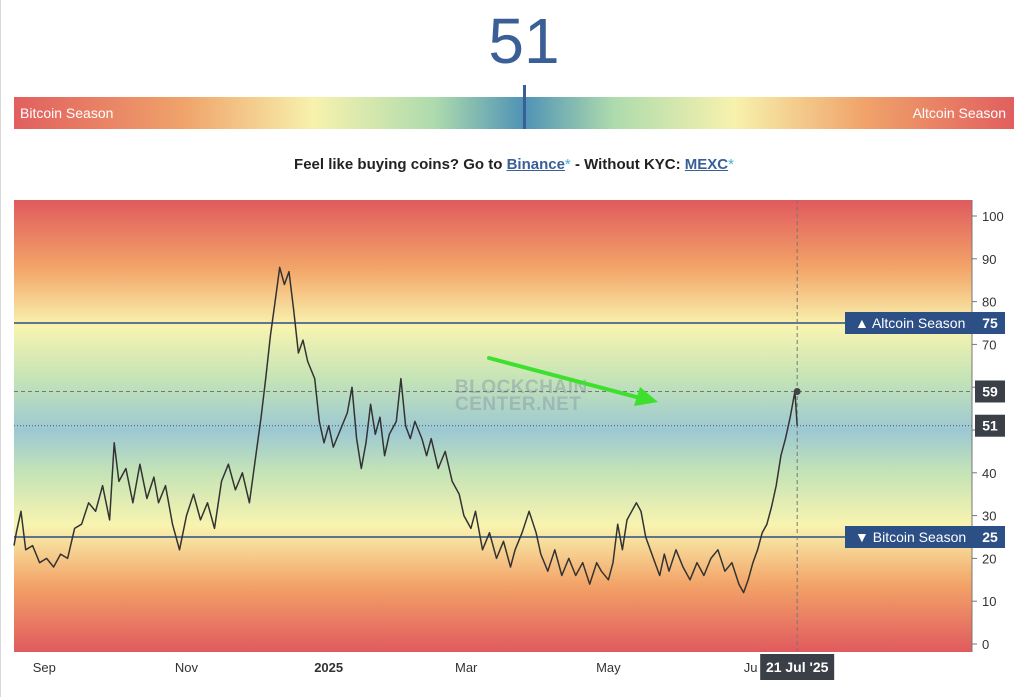 The width and height of the screenshot is (1024, 697). I want to click on y-tick-label: 40, so click(989, 473).